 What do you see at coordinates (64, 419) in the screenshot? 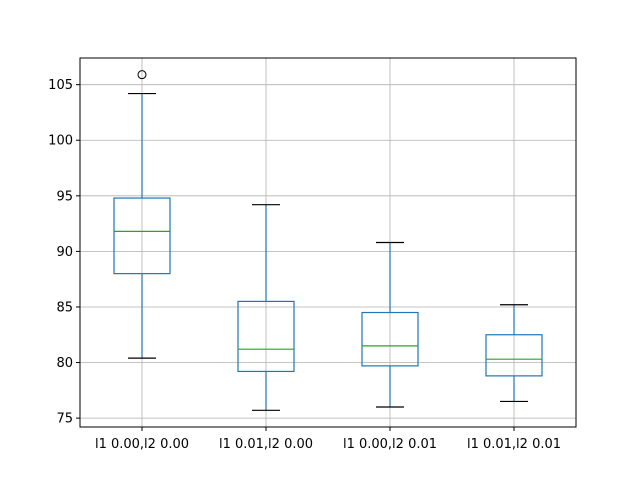
I see `y-tick-label: 75` at bounding box center [64, 419].